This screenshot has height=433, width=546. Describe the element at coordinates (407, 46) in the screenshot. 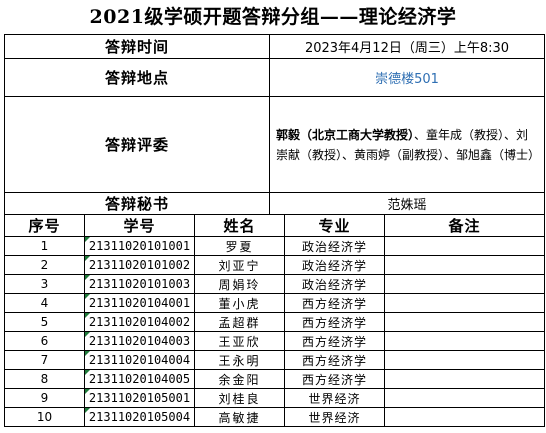

I see `time-value: 2023年4月12日（周三）上午8:30` at that location.